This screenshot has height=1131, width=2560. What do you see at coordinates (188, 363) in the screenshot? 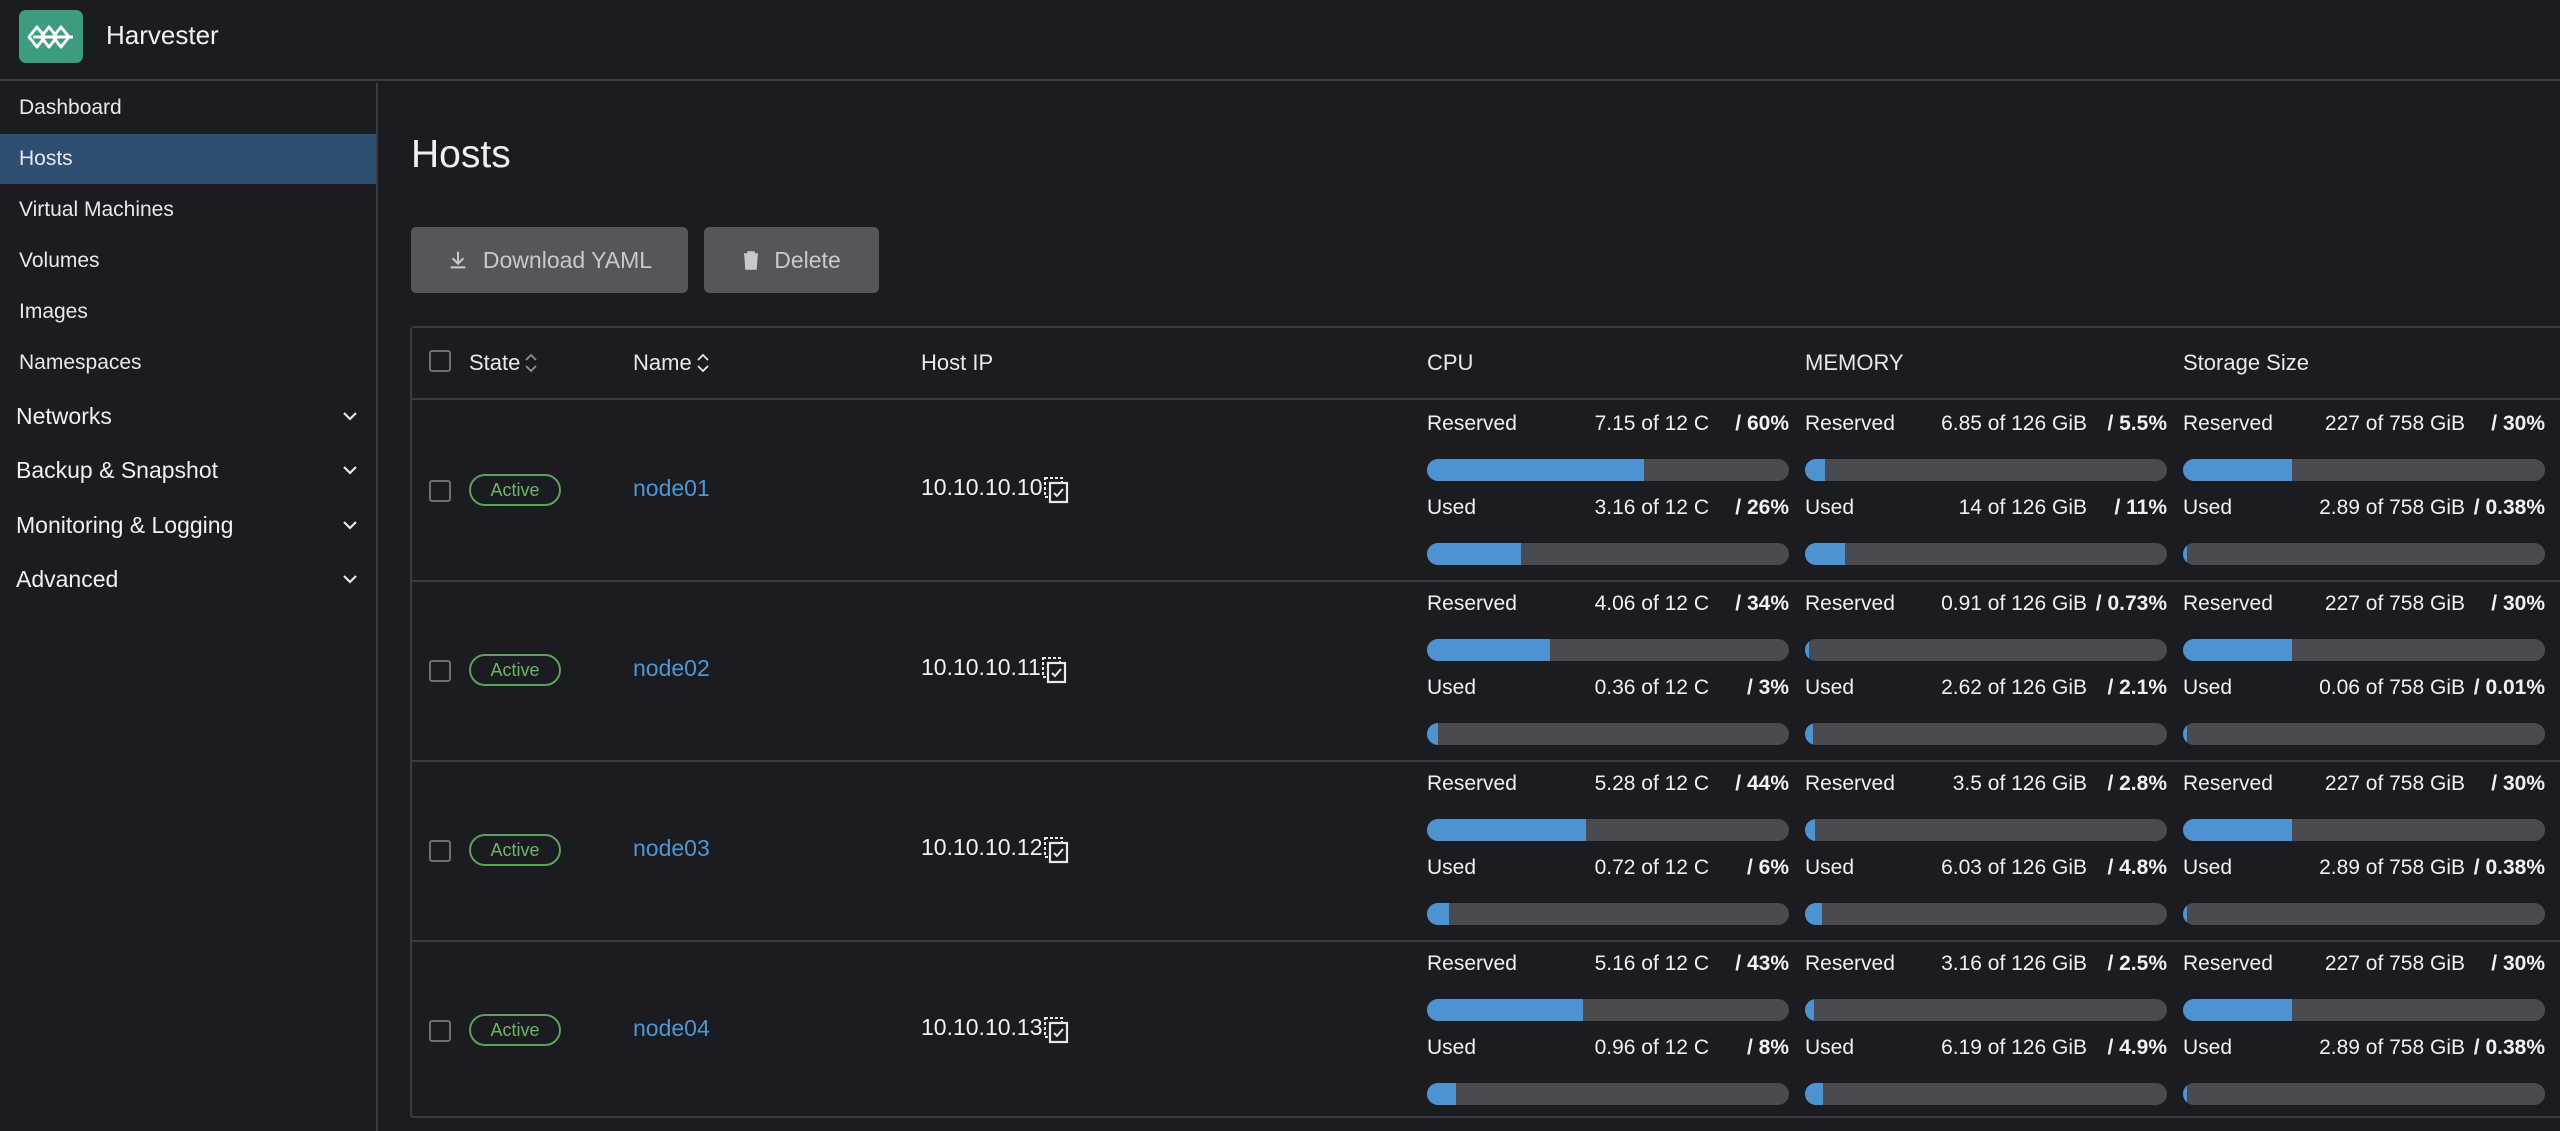
I see `sidebar-item-namespaces: Namespaces` at bounding box center [188, 363].